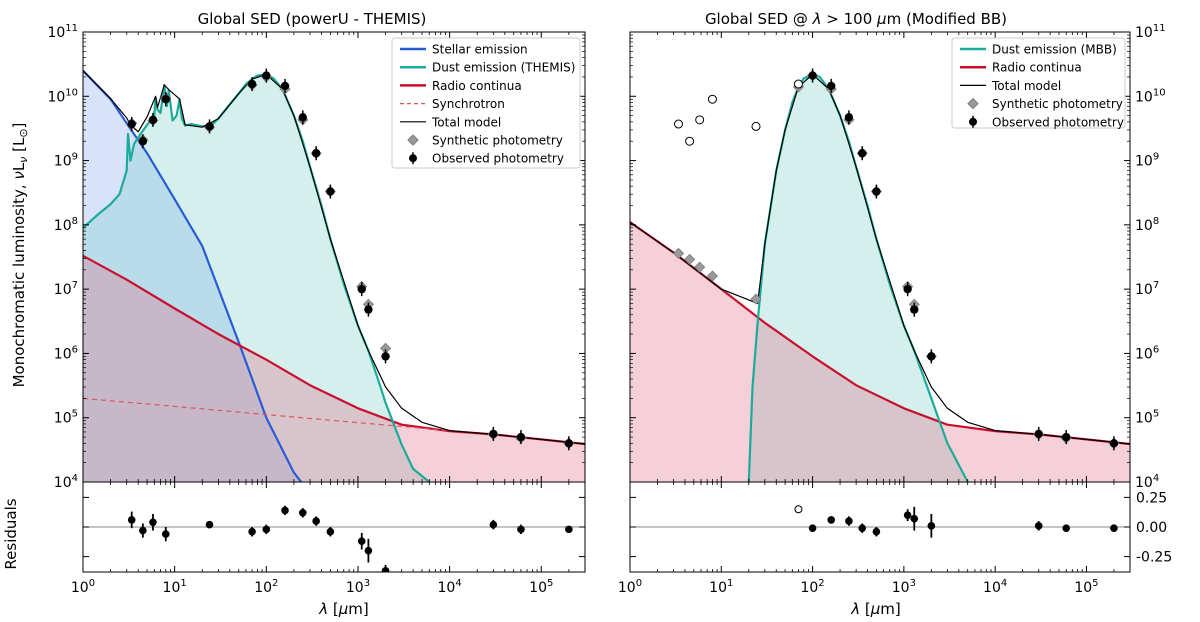 This screenshot has height=622, width=1200. Describe the element at coordinates (856, 19) in the screenshot. I see `right-chart-title: Global SED @ λ > 100 μm (Modified BB)` at that location.